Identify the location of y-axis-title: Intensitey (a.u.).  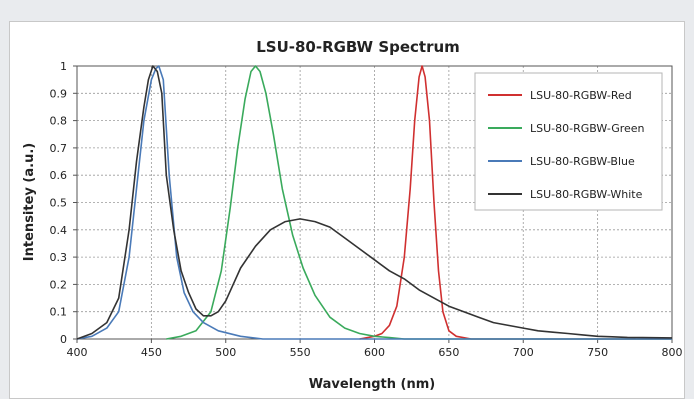
(29, 202).